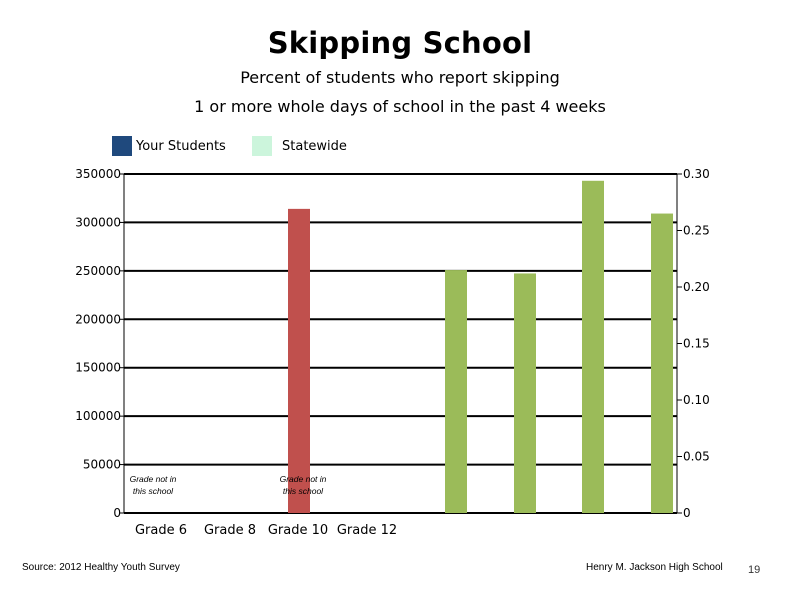 This screenshot has height=600, width=800. What do you see at coordinates (117, 513) in the screenshot?
I see `left-axis-tick-label: 0` at bounding box center [117, 513].